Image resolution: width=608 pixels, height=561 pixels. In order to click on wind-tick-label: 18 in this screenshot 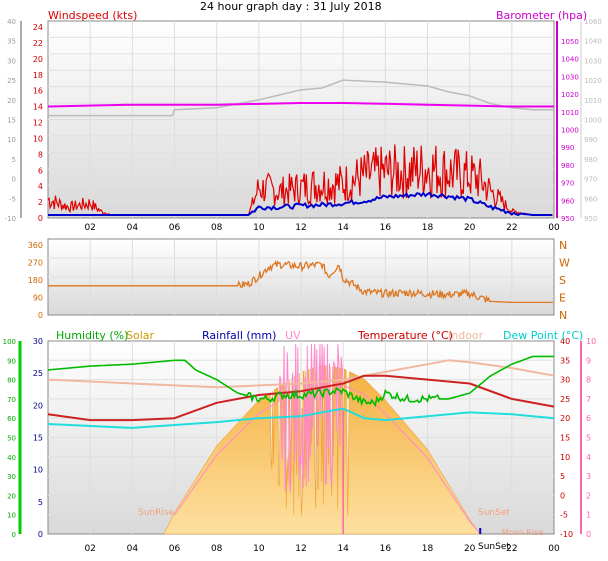, I will do `click(38, 75)`.